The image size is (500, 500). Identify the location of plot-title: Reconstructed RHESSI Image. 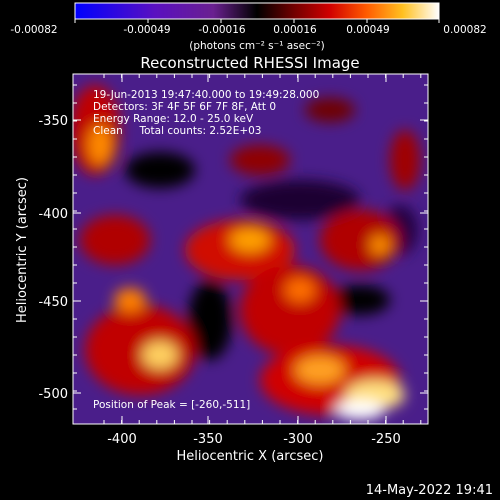
(249, 63).